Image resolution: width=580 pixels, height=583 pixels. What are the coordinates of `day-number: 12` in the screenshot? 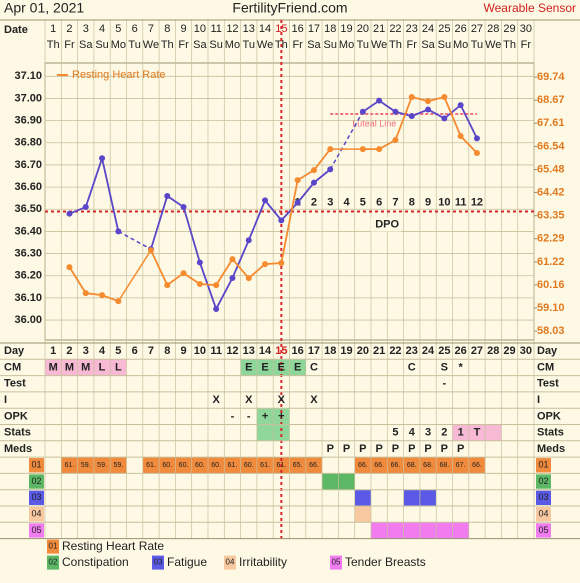 It's located at (232, 351).